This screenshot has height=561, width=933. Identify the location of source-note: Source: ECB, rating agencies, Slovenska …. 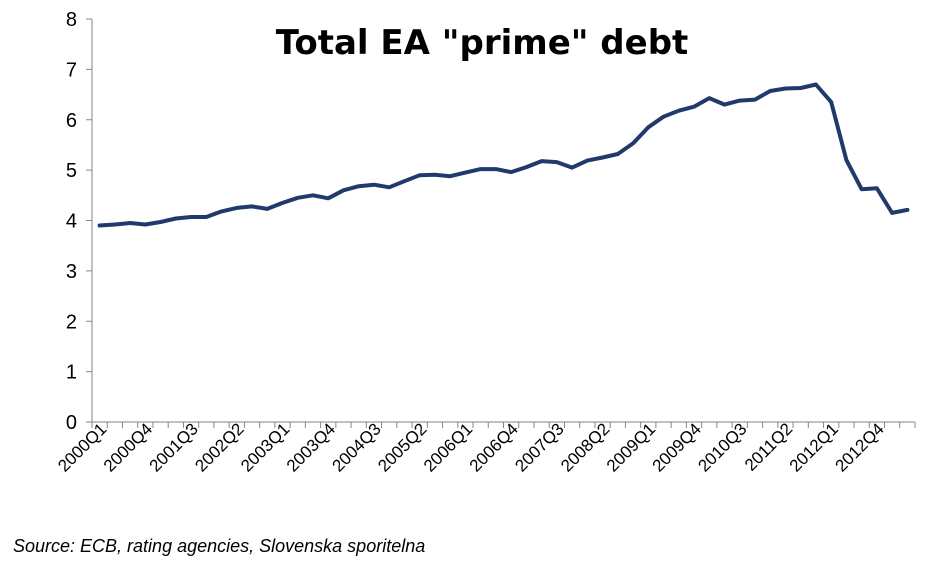
(219, 546).